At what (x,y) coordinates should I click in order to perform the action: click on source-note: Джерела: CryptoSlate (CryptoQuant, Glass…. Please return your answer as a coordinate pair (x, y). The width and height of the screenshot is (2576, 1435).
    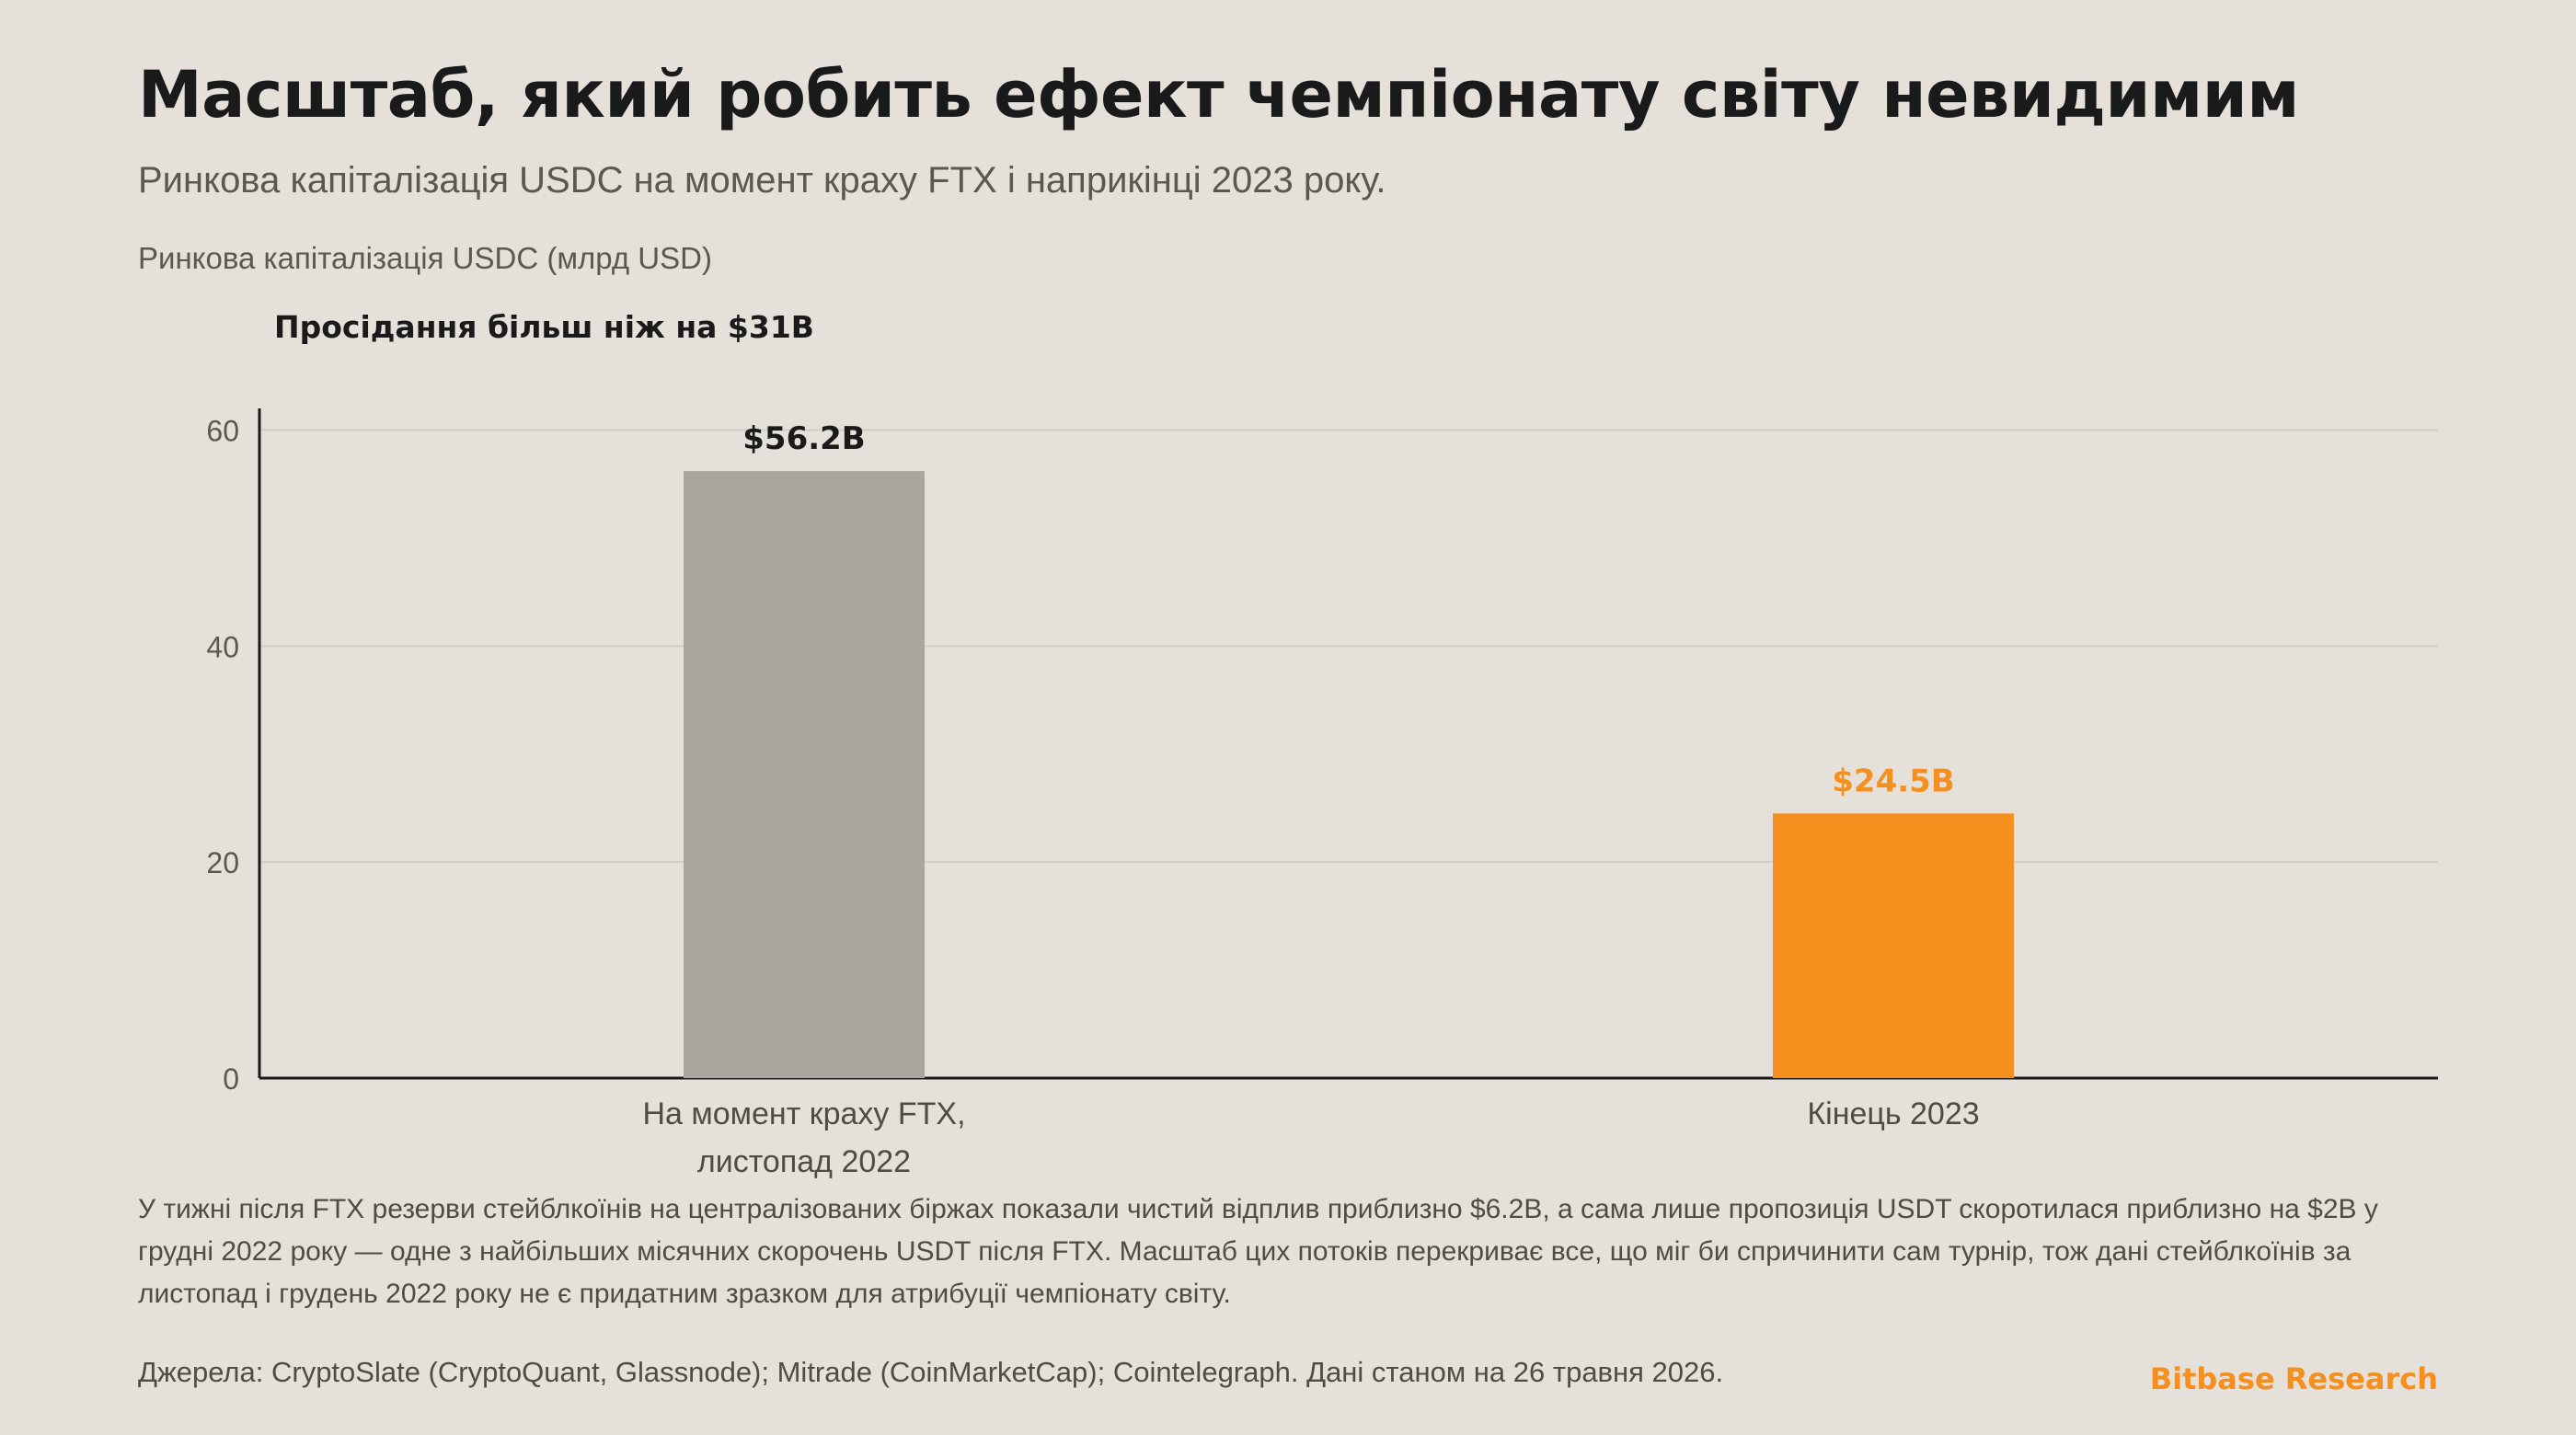
    Looking at the image, I should click on (931, 1372).